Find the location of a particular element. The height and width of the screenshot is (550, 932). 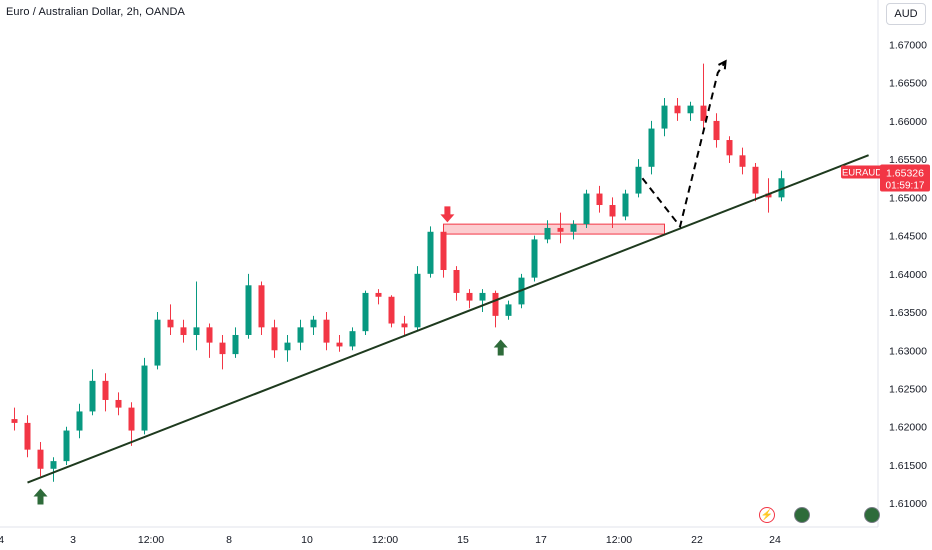

time-tick-label: 22 is located at coordinates (697, 540).